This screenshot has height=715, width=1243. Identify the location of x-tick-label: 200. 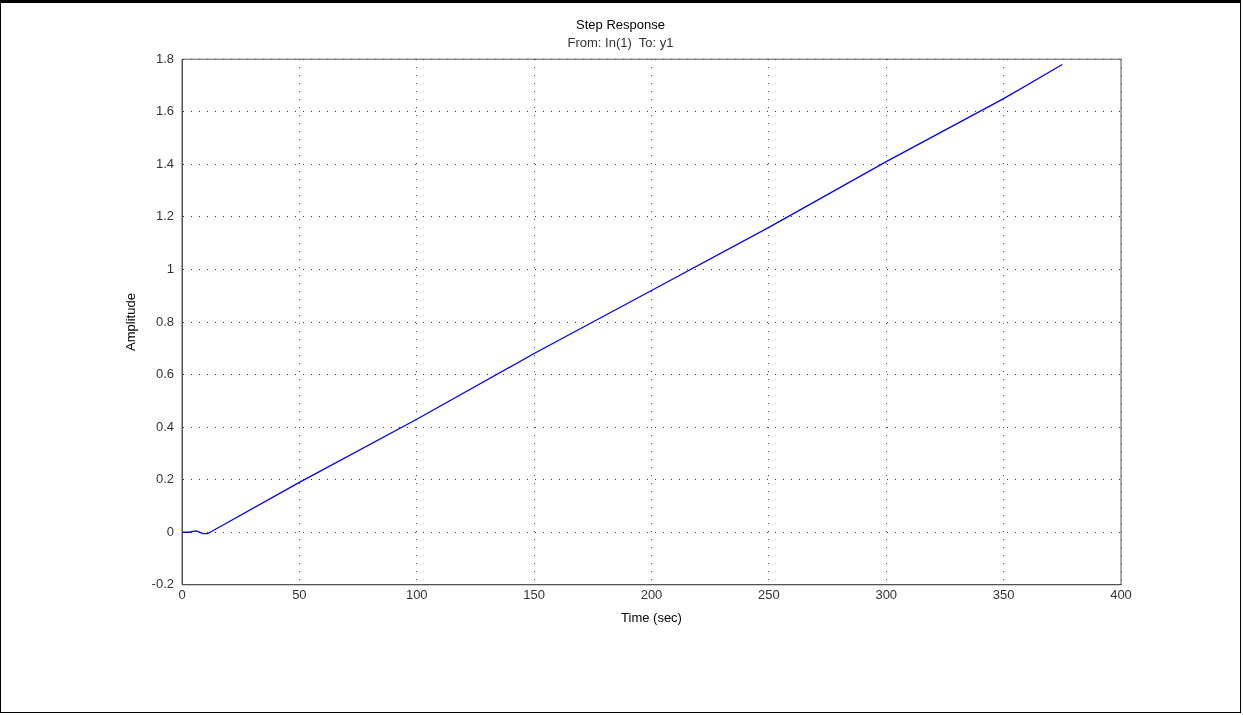
(651, 595).